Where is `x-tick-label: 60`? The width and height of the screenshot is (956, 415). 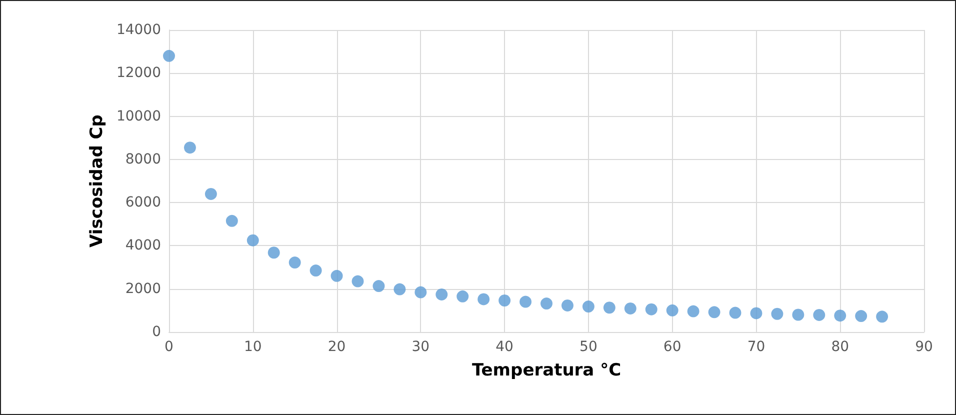 x-tick-label: 60 is located at coordinates (672, 347).